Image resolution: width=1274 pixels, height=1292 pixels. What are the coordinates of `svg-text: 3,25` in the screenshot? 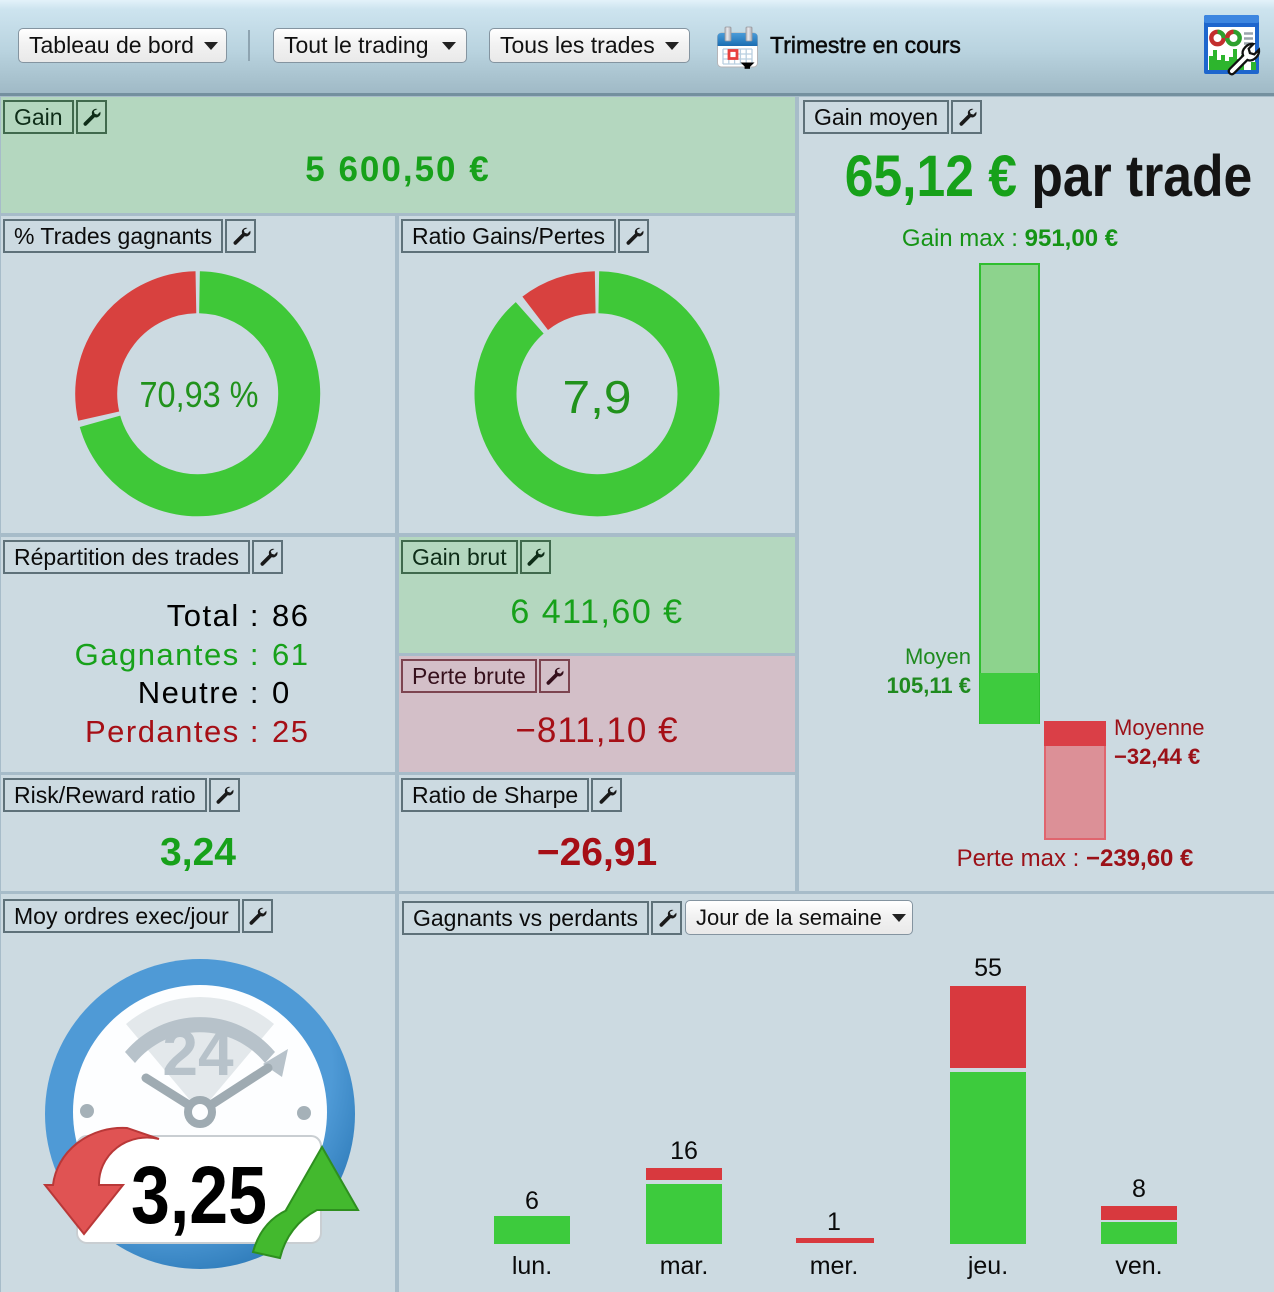 It's located at (199, 1195).